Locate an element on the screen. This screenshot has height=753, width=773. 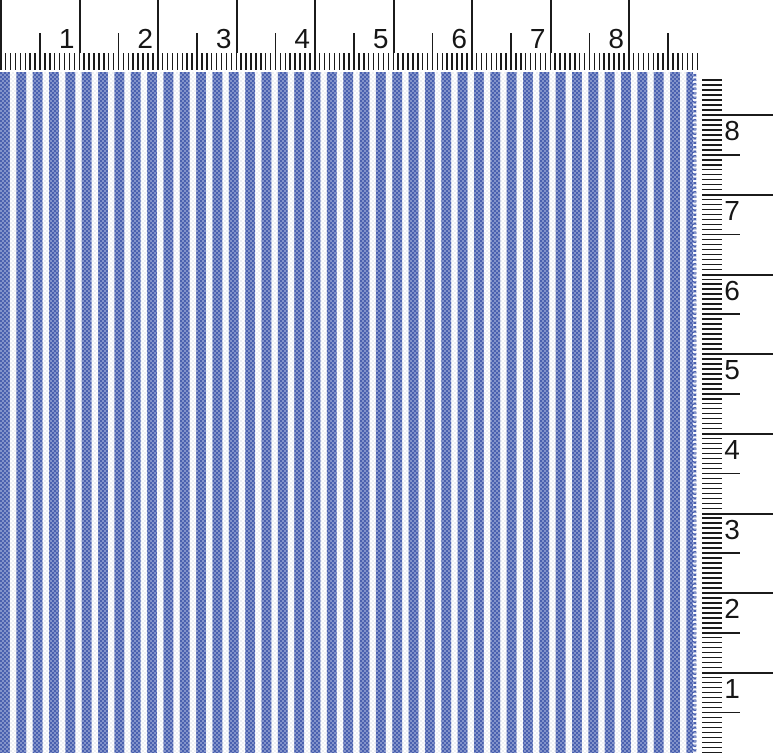
right-ruler-number: 7 is located at coordinates (732, 210).